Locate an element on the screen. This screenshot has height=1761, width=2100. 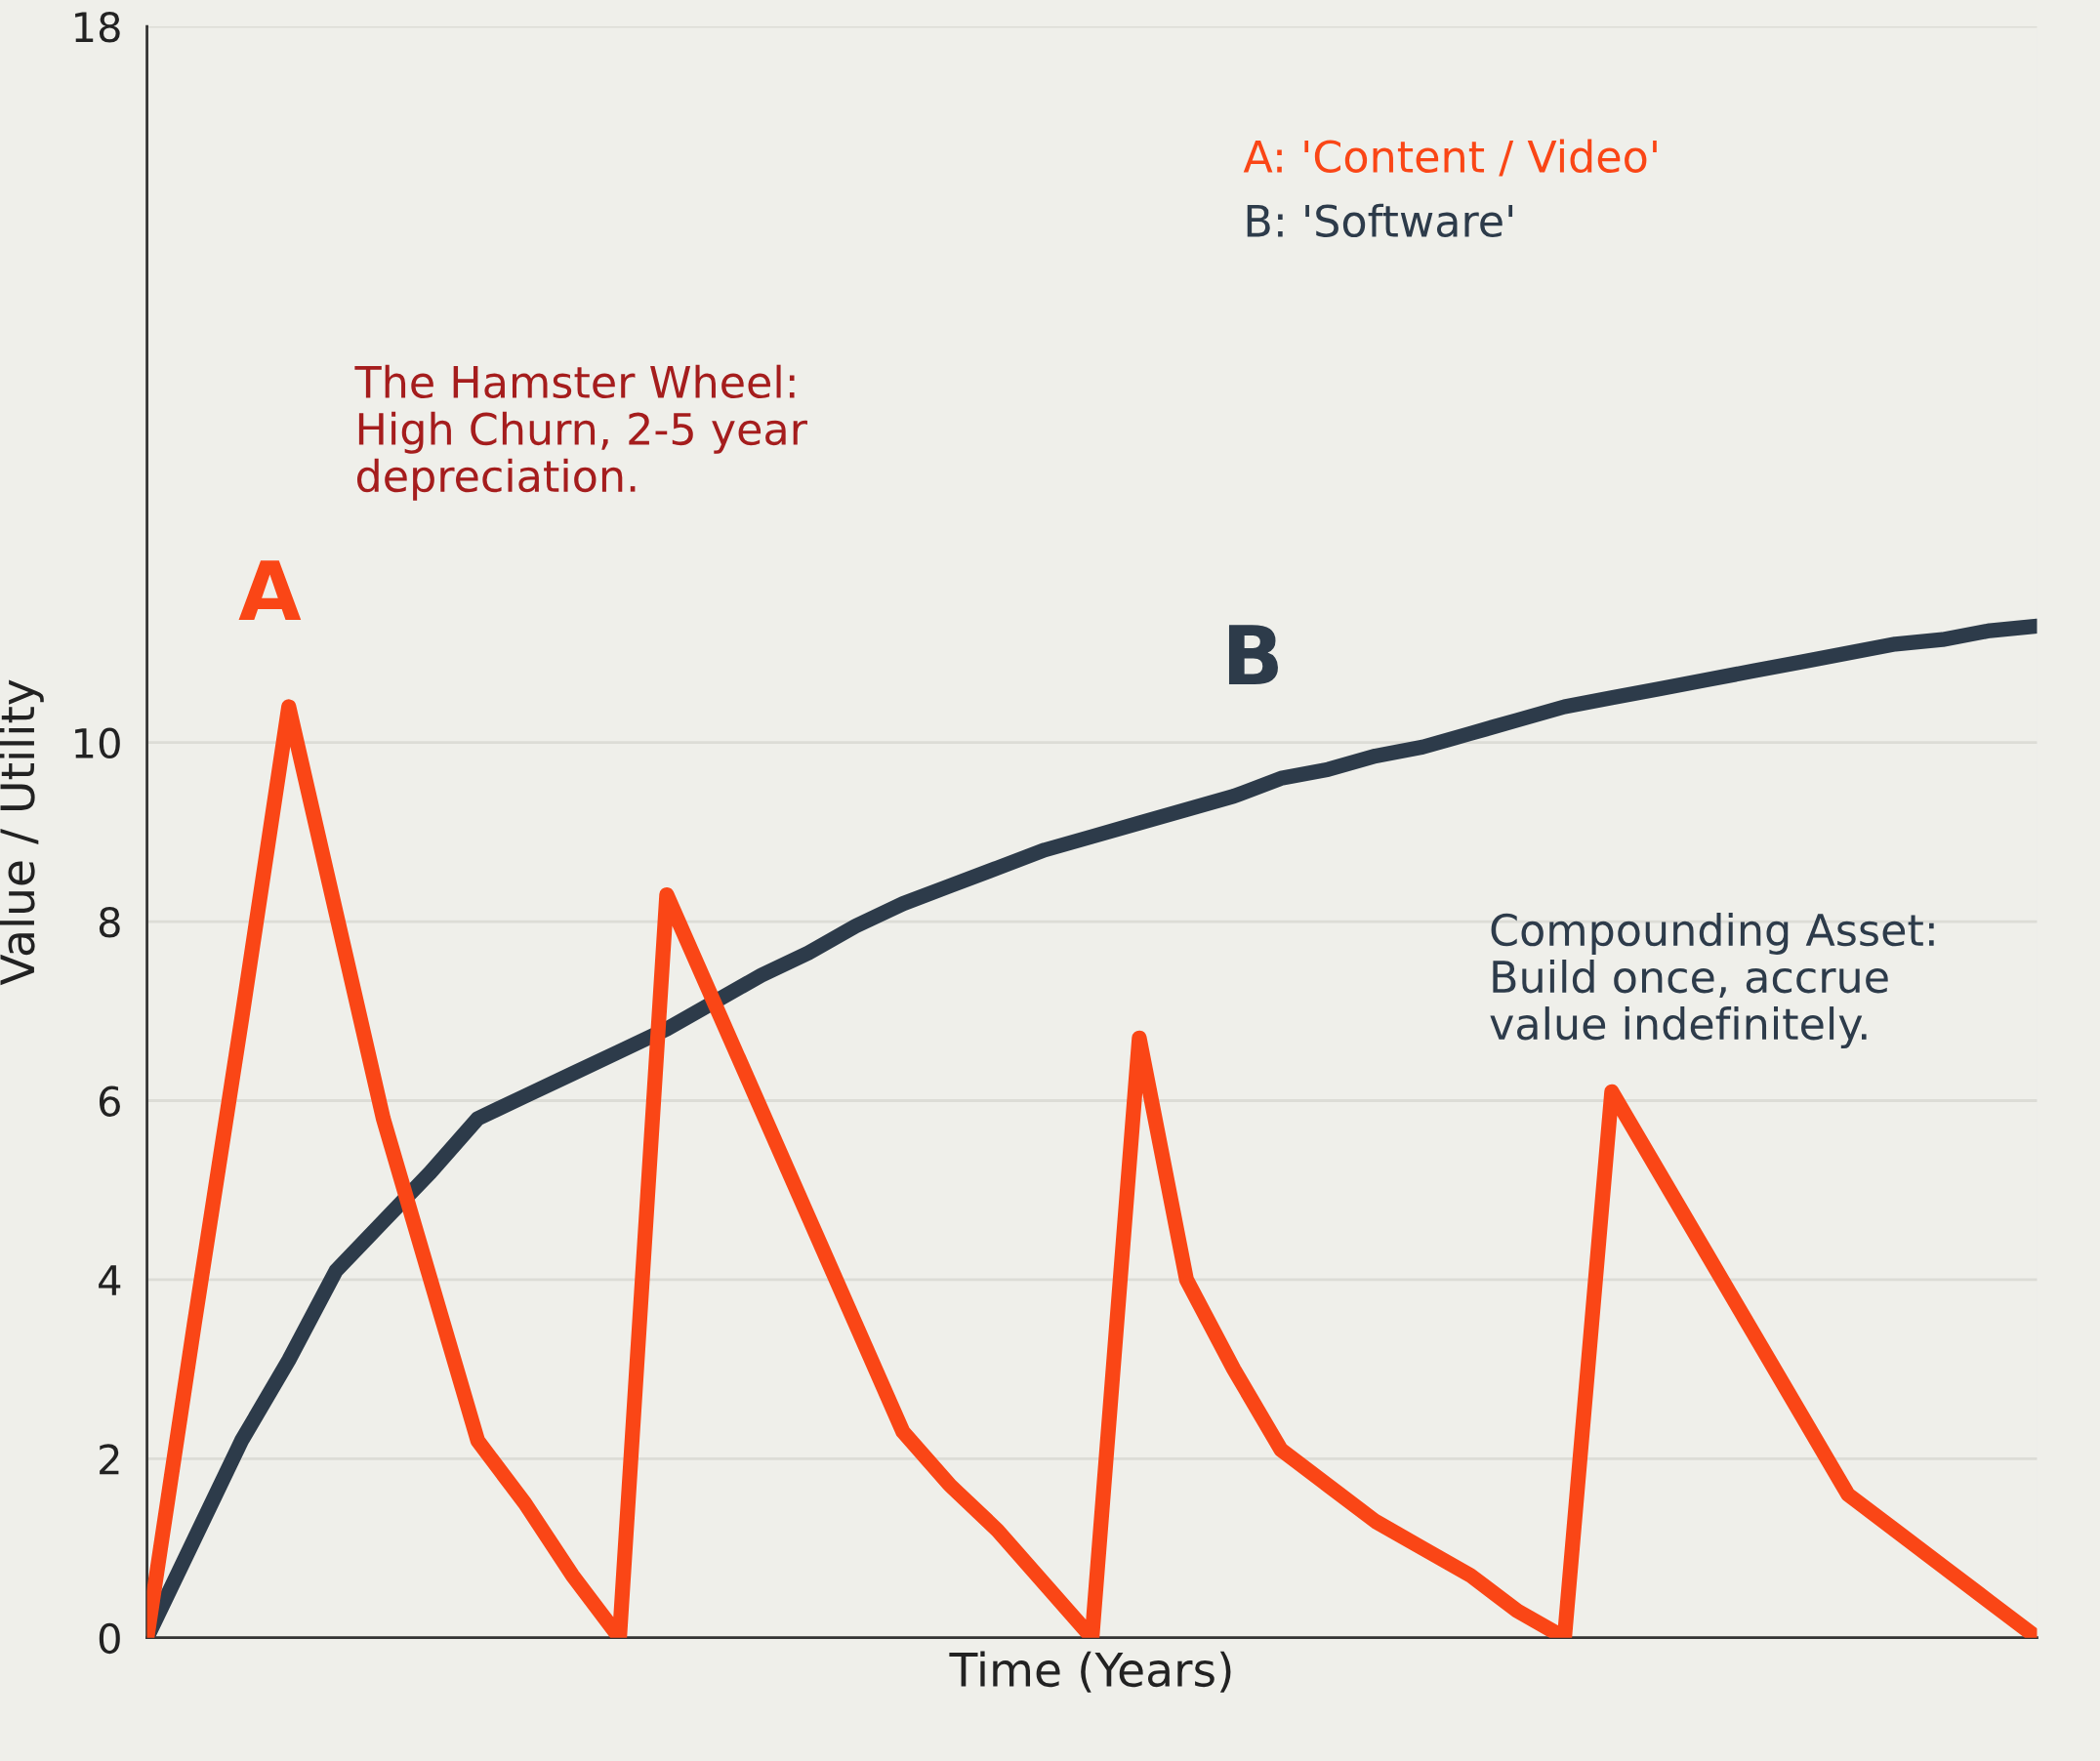
y-tick-label: 6 is located at coordinates (109, 1101).